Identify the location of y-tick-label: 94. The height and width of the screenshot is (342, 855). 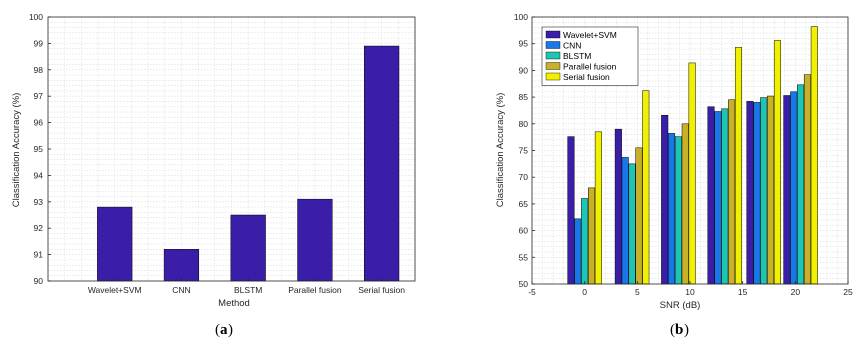
(39, 175).